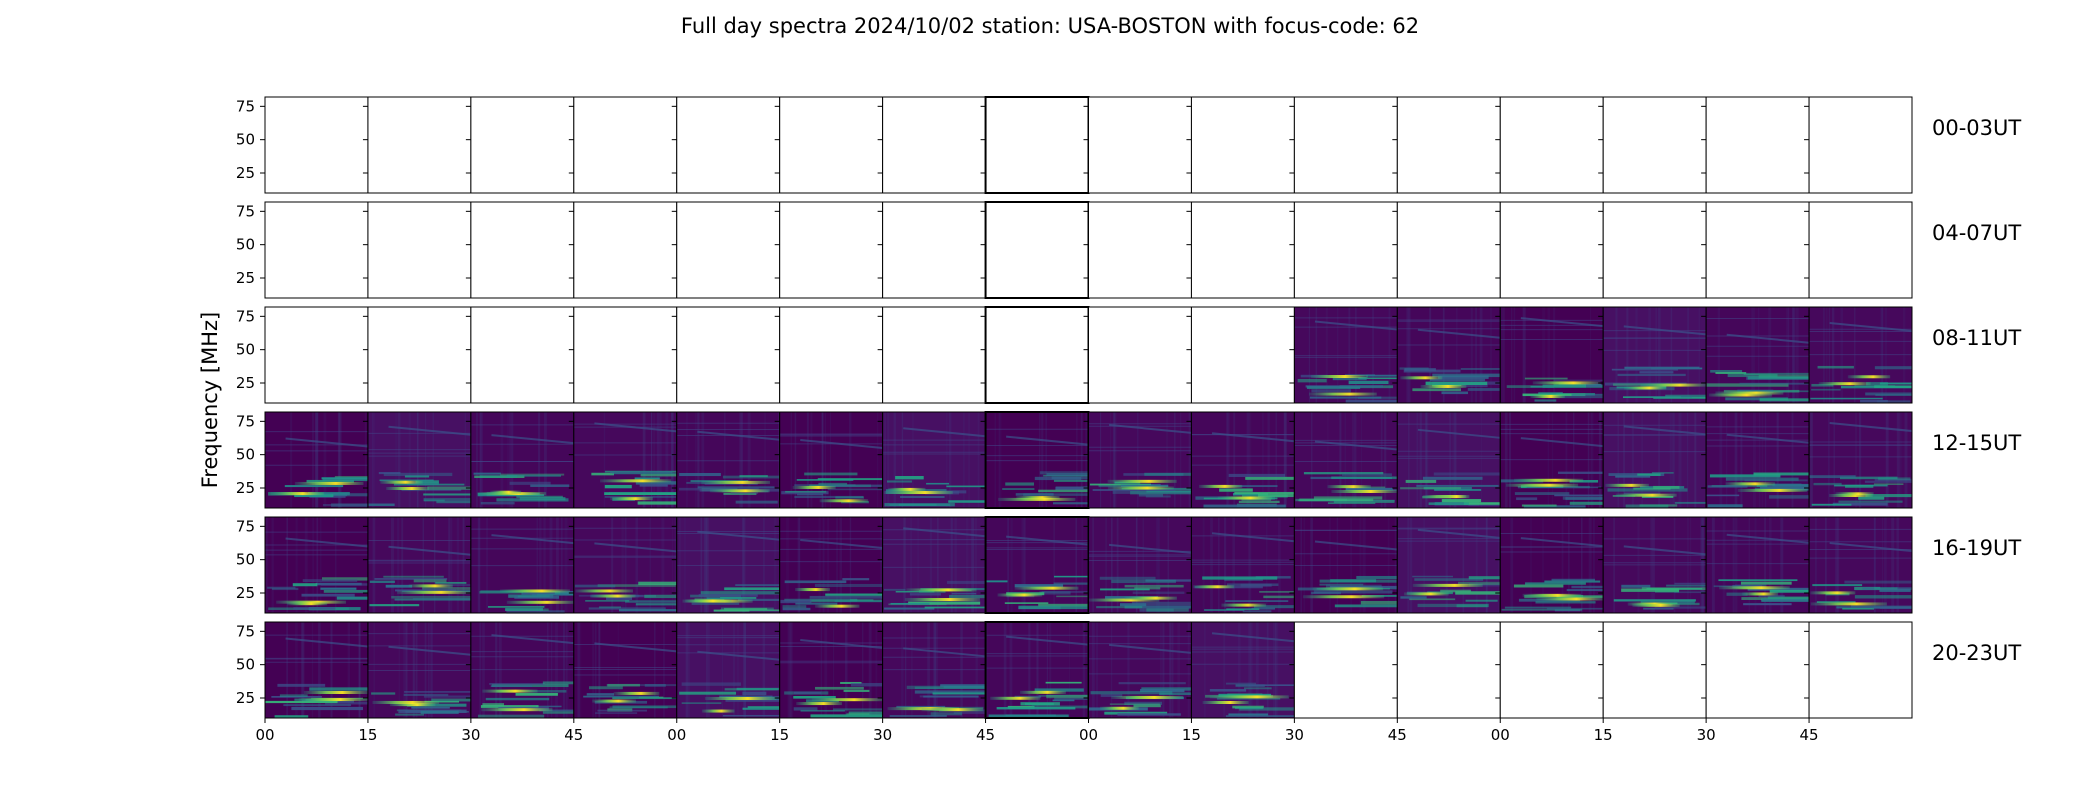 Image resolution: width=2100 pixels, height=800 pixels. What do you see at coordinates (1128, 250) in the screenshot?
I see `spectra-row-04-07UT: 04-07UT 75 50 25` at bounding box center [1128, 250].